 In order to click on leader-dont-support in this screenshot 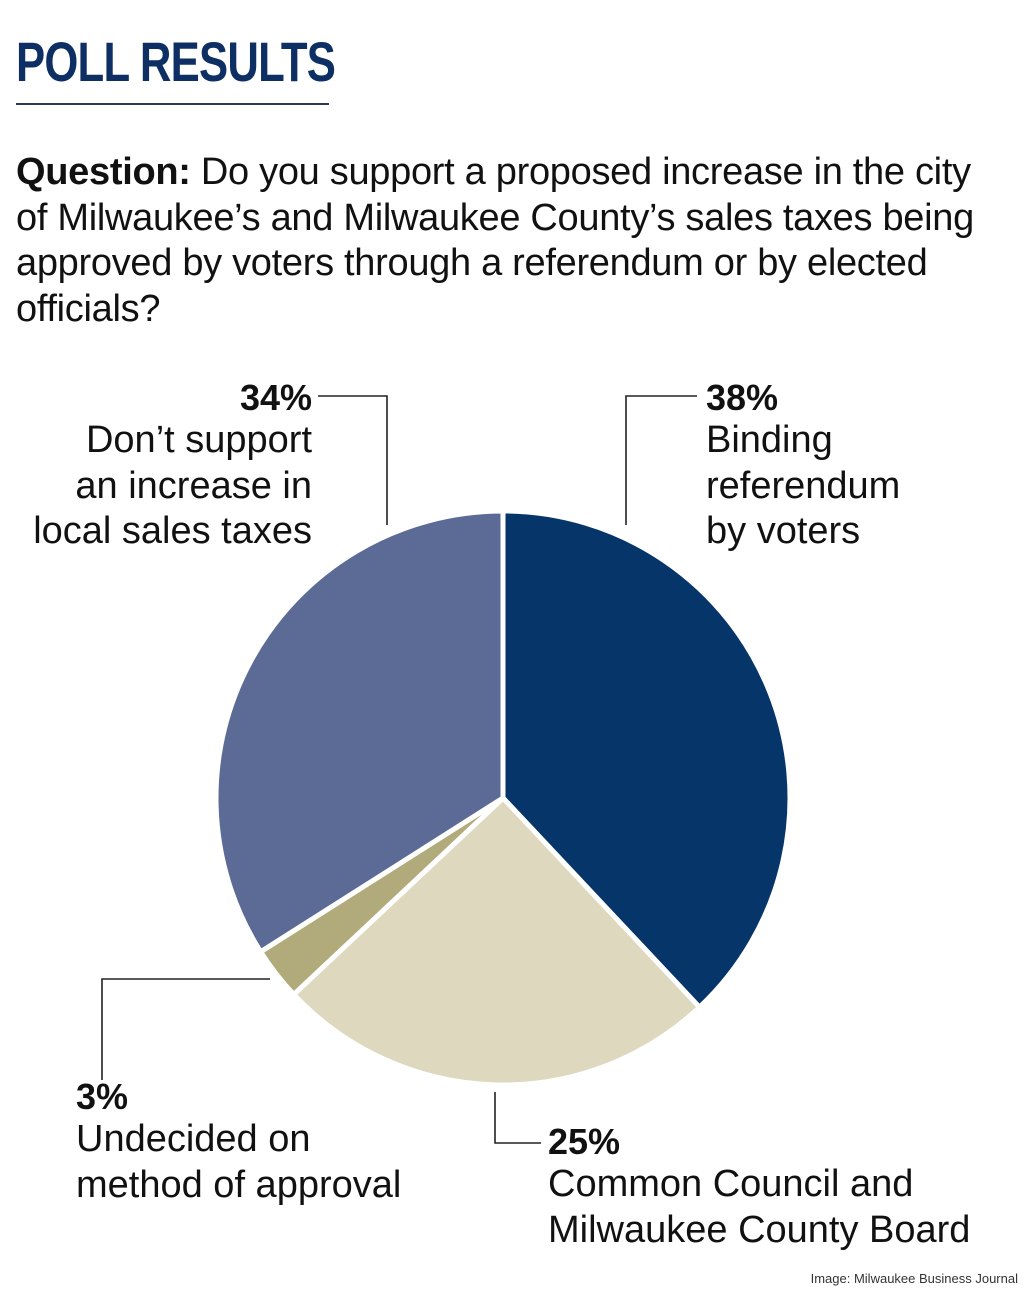, I will do `click(353, 460)`.